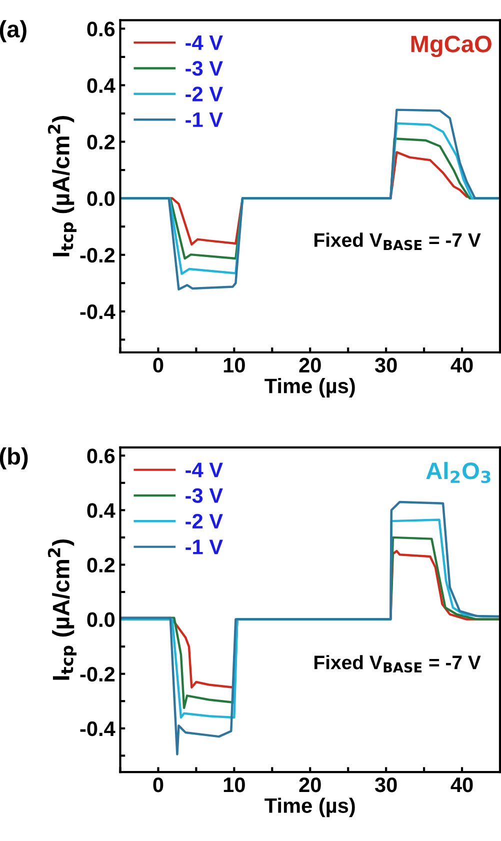 The height and width of the screenshot is (841, 501). I want to click on annotation: Al$_{2}$O$_{3}$, so click(458, 473).